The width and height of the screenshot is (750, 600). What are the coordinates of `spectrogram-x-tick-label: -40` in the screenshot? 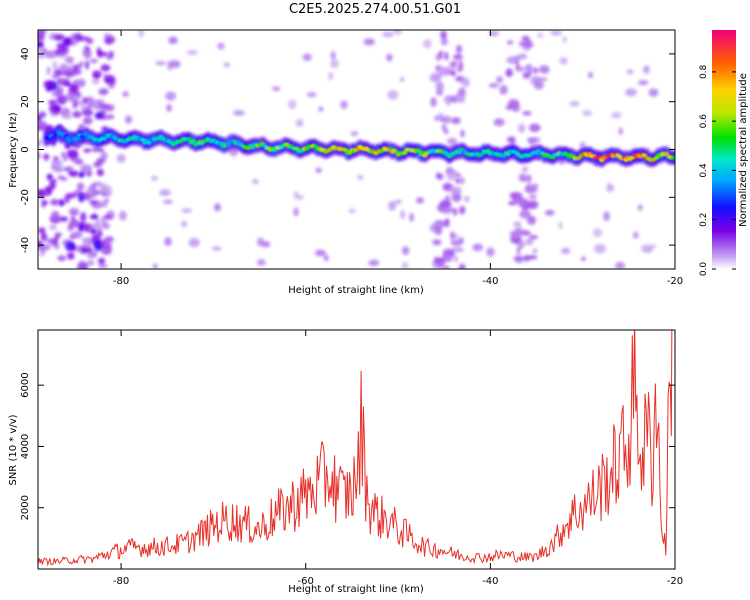 It's located at (490, 281).